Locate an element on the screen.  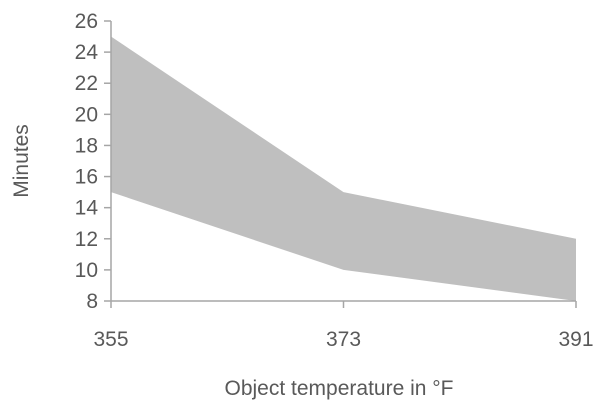
y-tick-label-16: 16 is located at coordinates (86, 177).